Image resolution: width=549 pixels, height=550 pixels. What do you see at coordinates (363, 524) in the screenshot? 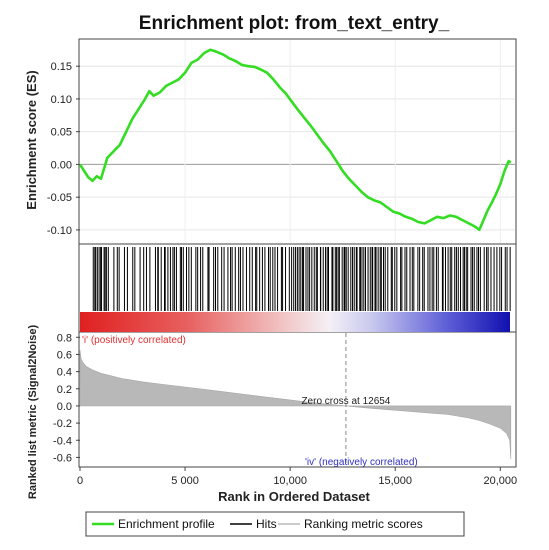
I see `legend-label: Ranking metric scores` at bounding box center [363, 524].